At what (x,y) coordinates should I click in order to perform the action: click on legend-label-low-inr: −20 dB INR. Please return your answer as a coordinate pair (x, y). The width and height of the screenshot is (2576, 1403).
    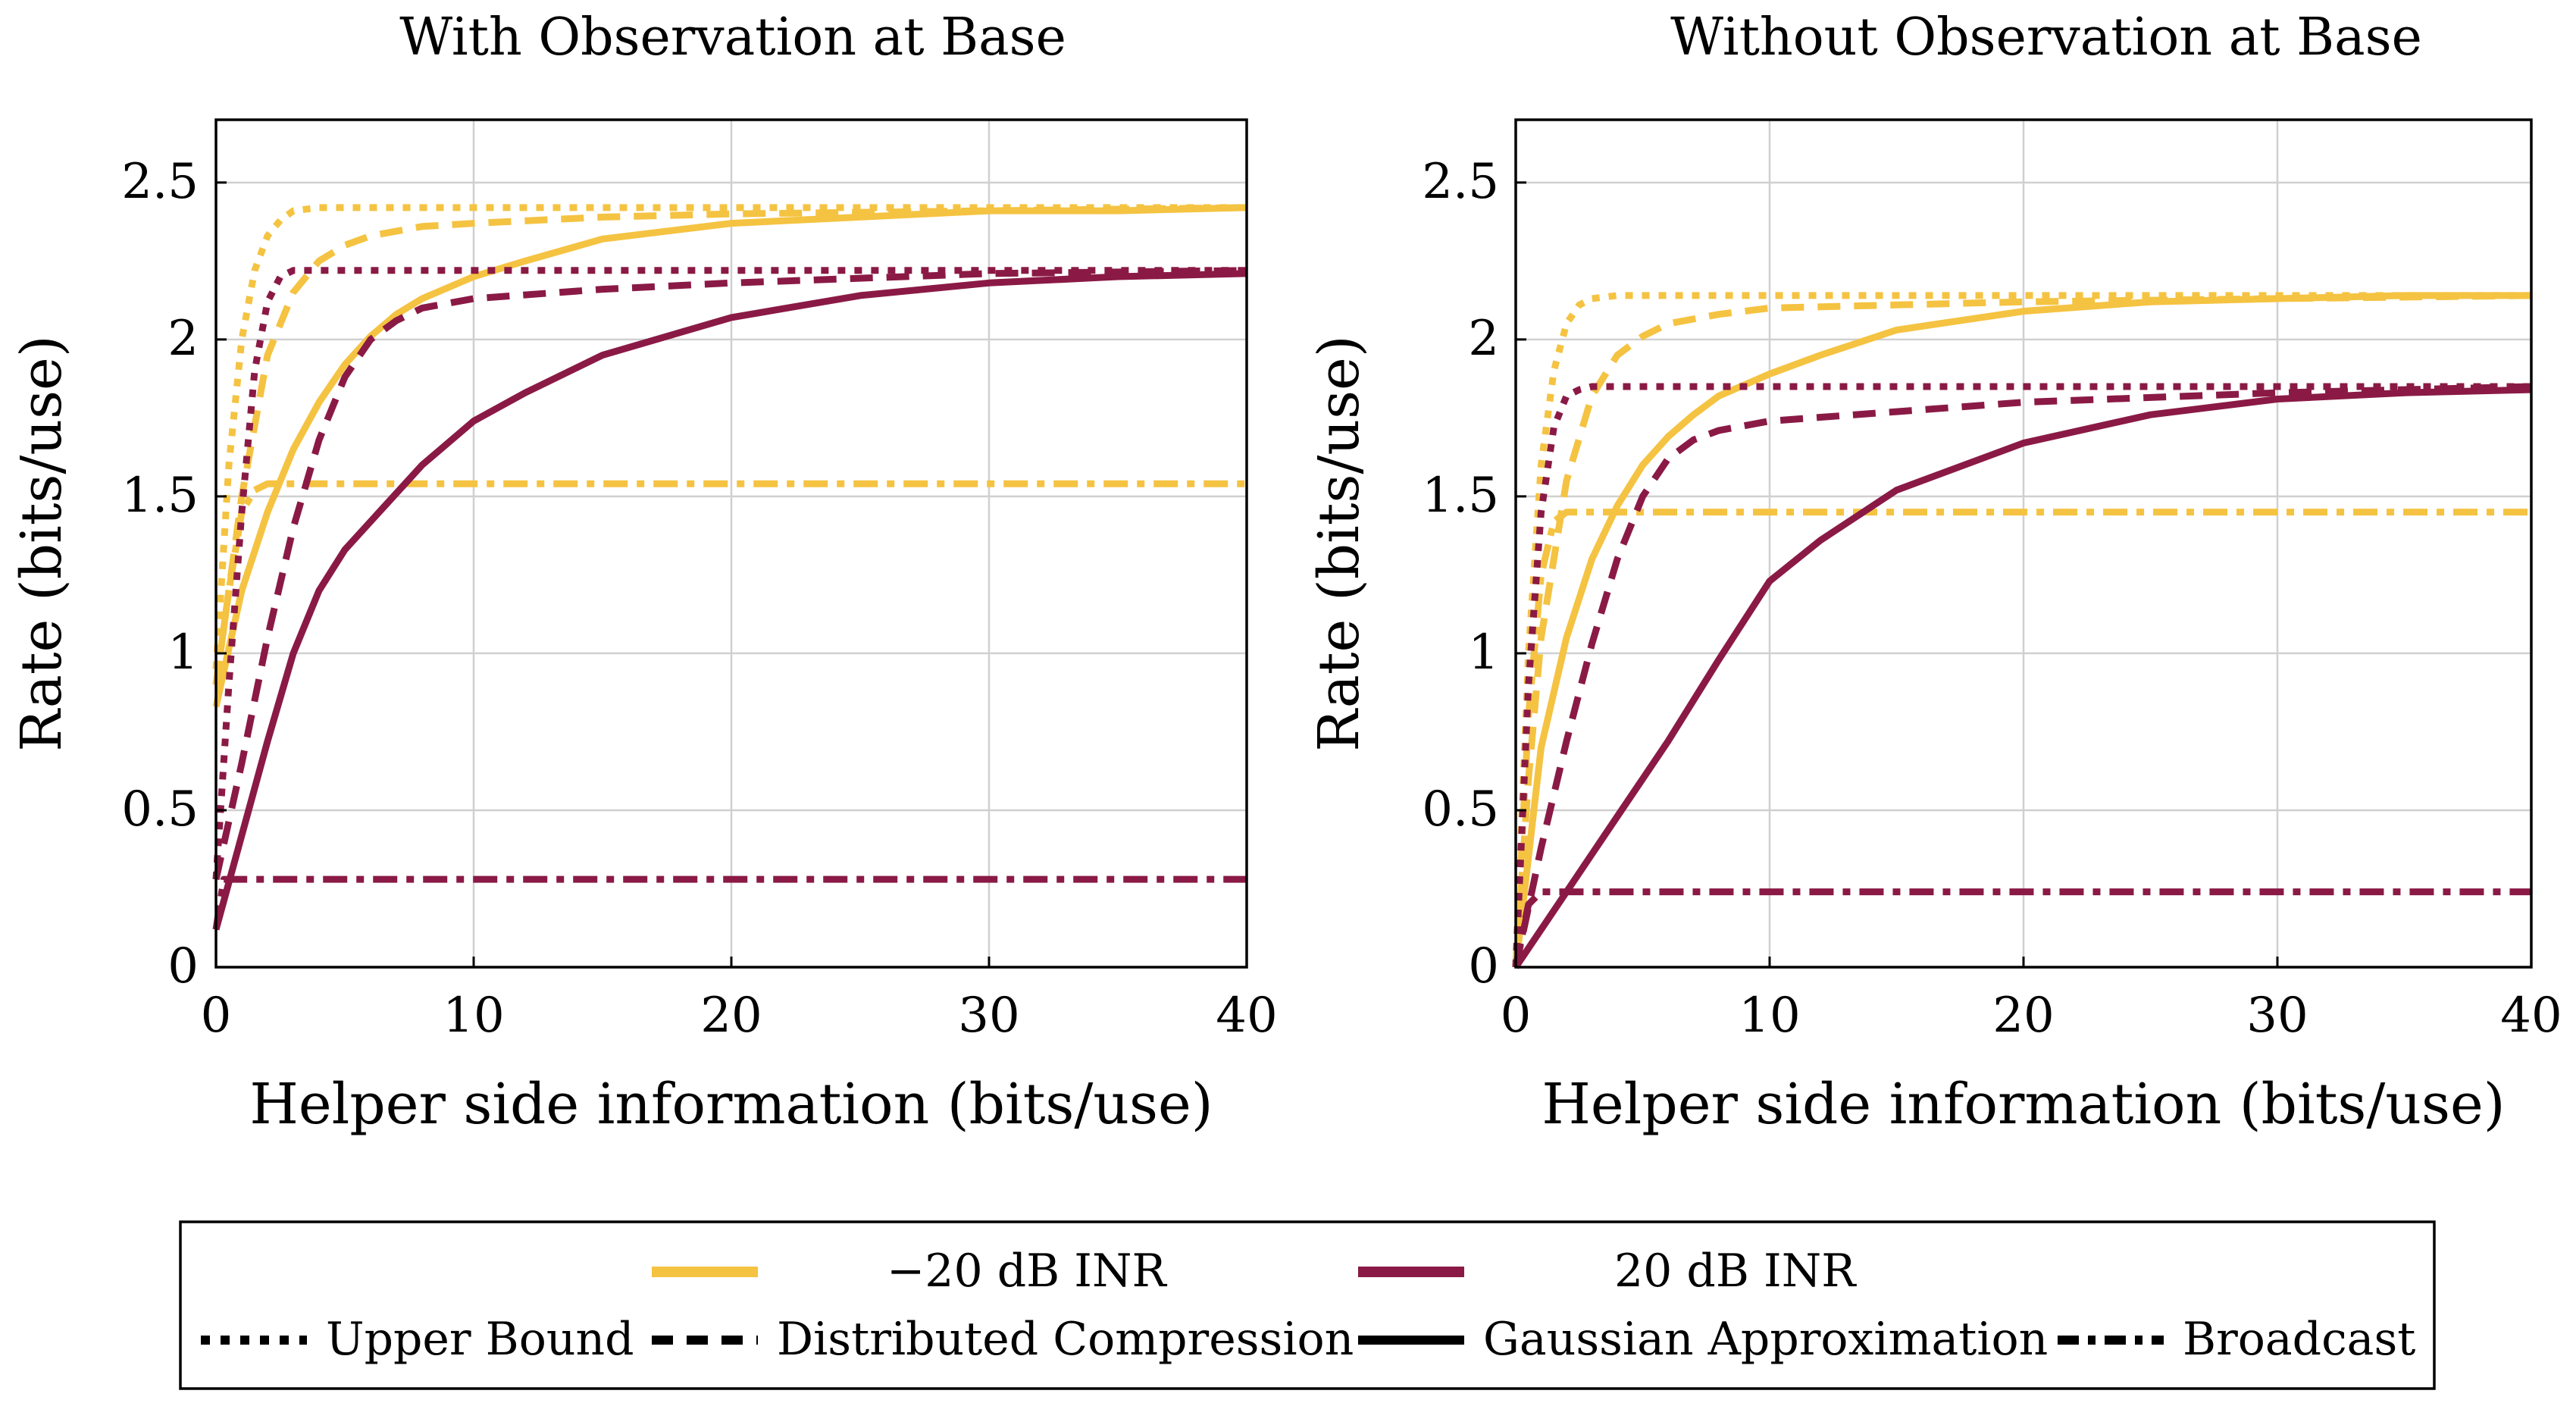
    Looking at the image, I should click on (1027, 1271).